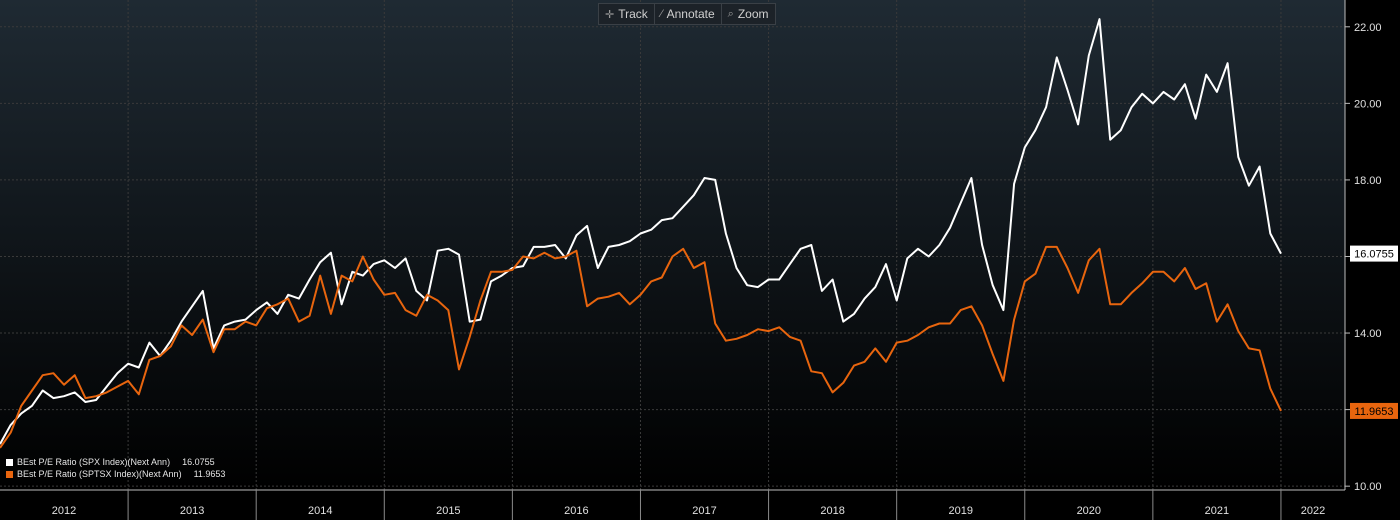 The height and width of the screenshot is (520, 1400). I want to click on track-tool-label: Track, so click(633, 14).